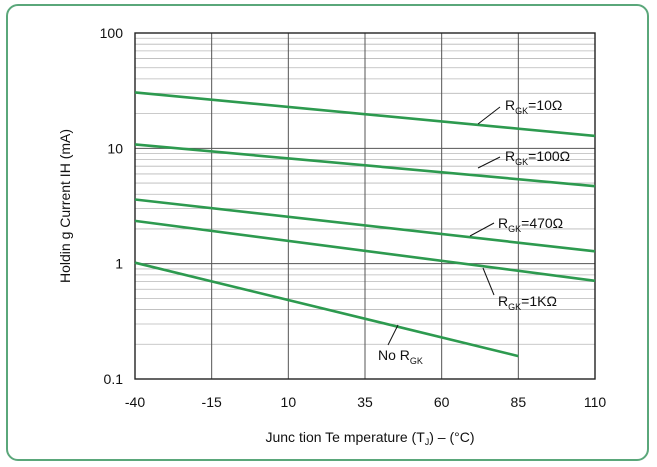 This screenshot has height=467, width=657. What do you see at coordinates (65, 206) in the screenshot?
I see `y-axis-title: Holdin g Current IH (mA)` at bounding box center [65, 206].